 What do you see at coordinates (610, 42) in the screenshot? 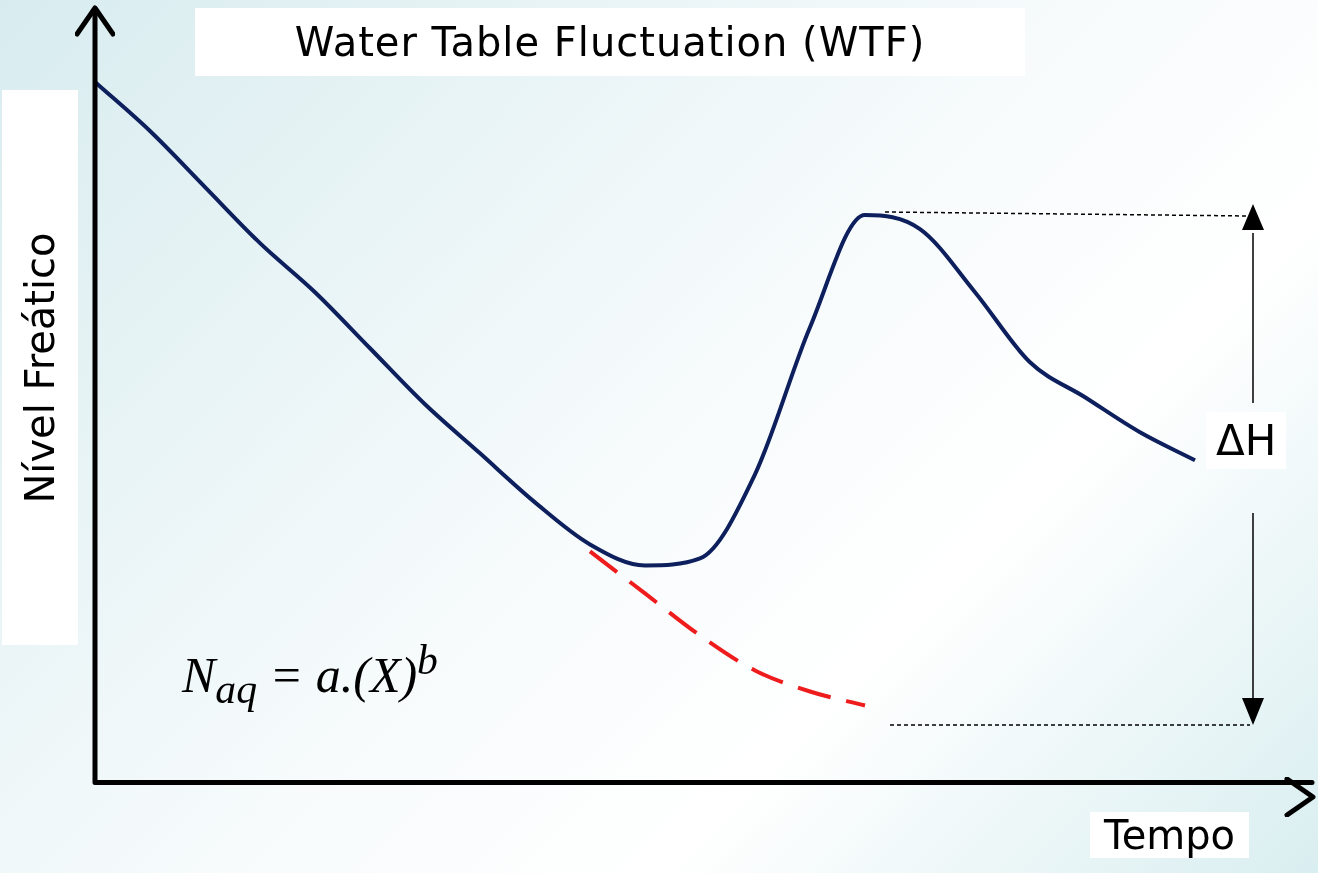
I see `chart-title: Water Table Fluctuation (WTF)` at bounding box center [610, 42].